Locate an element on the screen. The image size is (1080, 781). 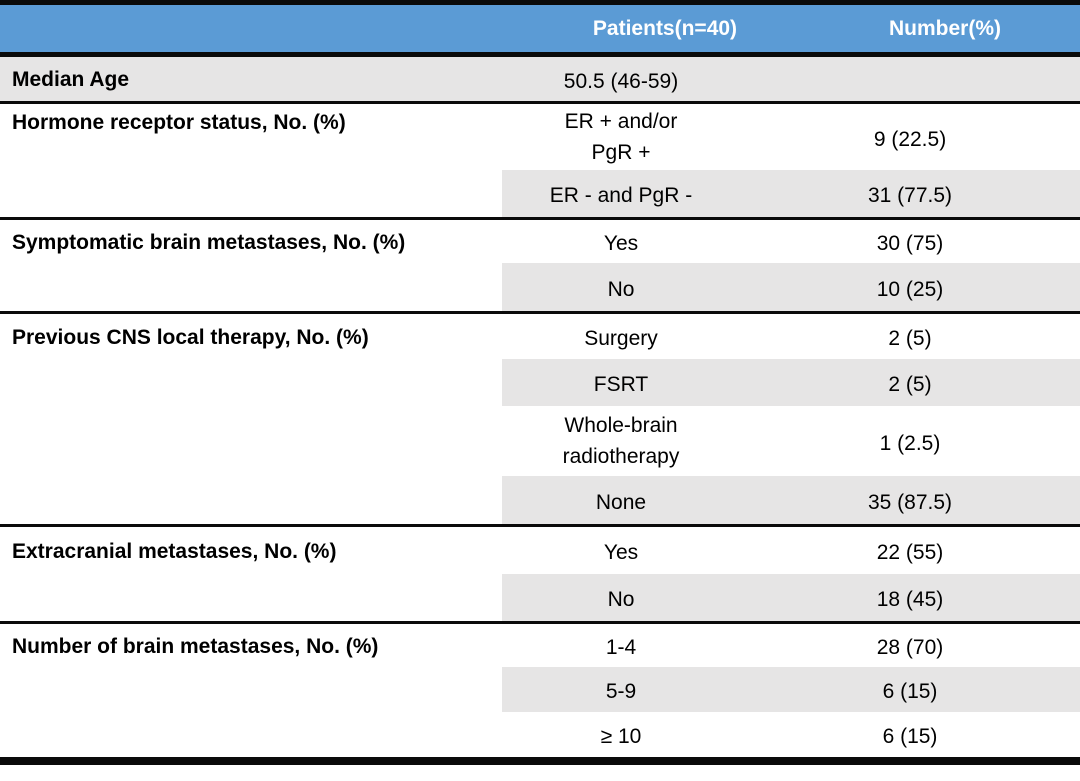
table-header-row: Patients(n=40) Number(%) is located at coordinates (540, 28).